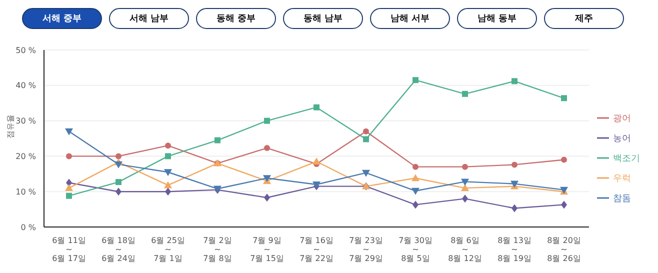  What do you see at coordinates (217, 249) in the screenshot?
I see `x-tick-label: 7월 2일~7월 8일` at bounding box center [217, 249].